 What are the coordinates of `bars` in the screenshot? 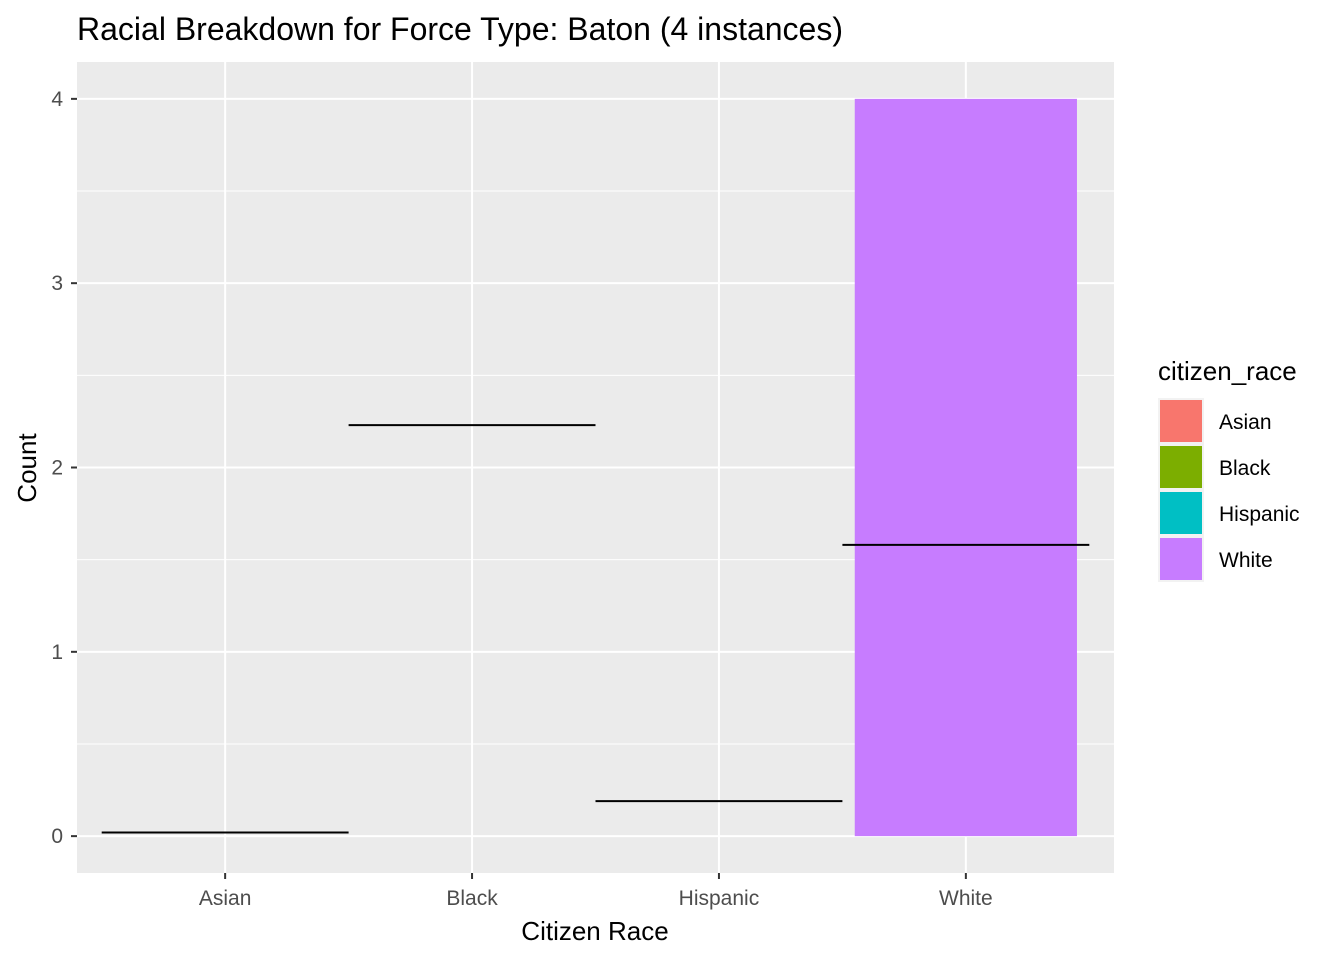 It's located at (965, 467).